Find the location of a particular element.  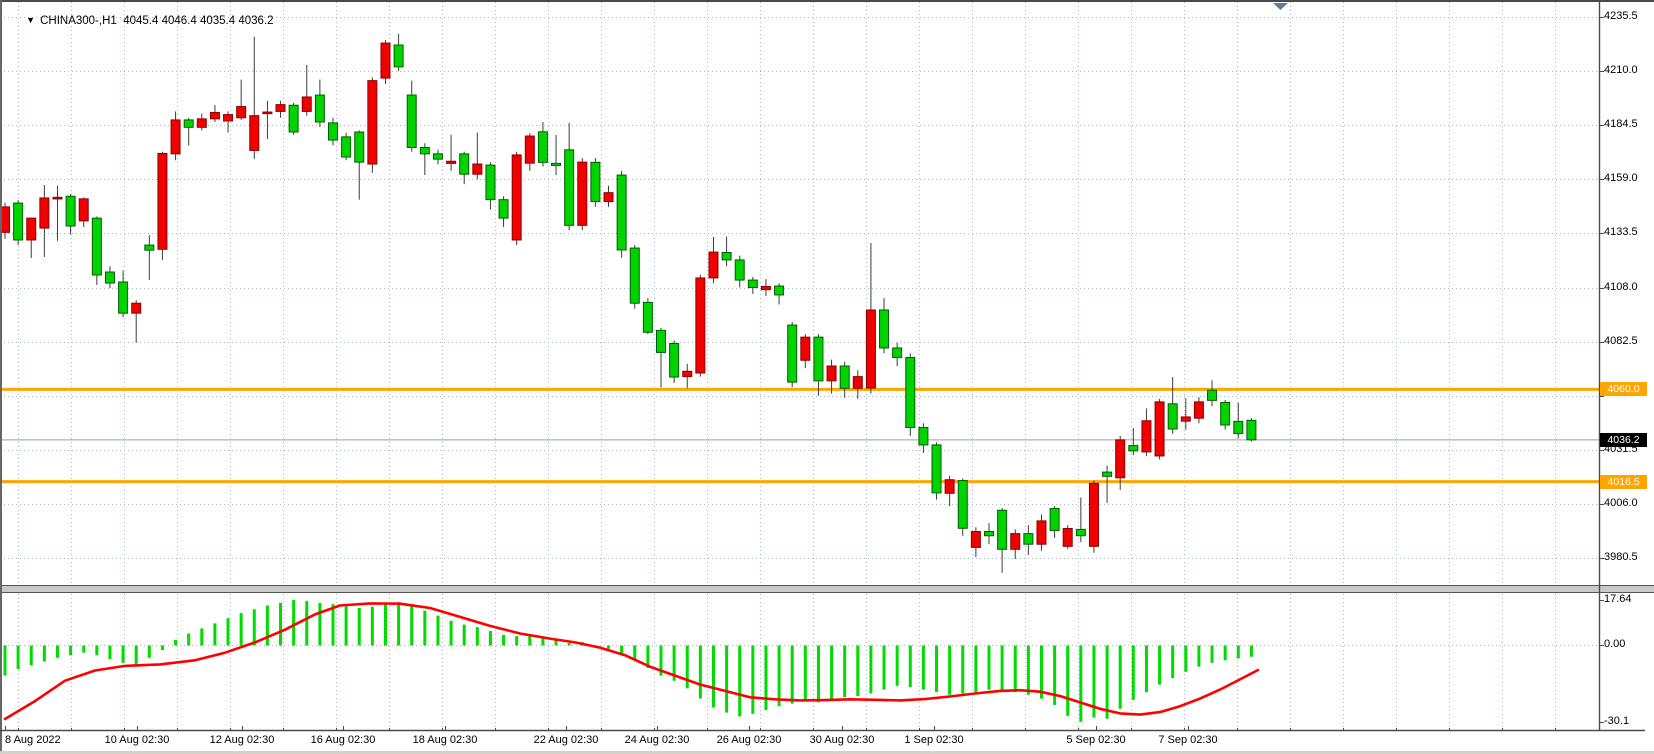

price-tick-label: 4133.5 is located at coordinates (1621, 232).